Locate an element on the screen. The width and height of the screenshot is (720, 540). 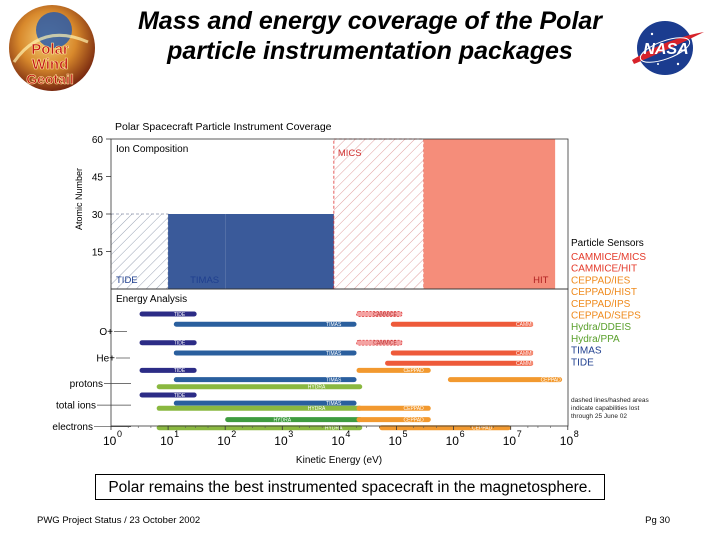
logo-text-polar: Polar is located at coordinates (50, 49).